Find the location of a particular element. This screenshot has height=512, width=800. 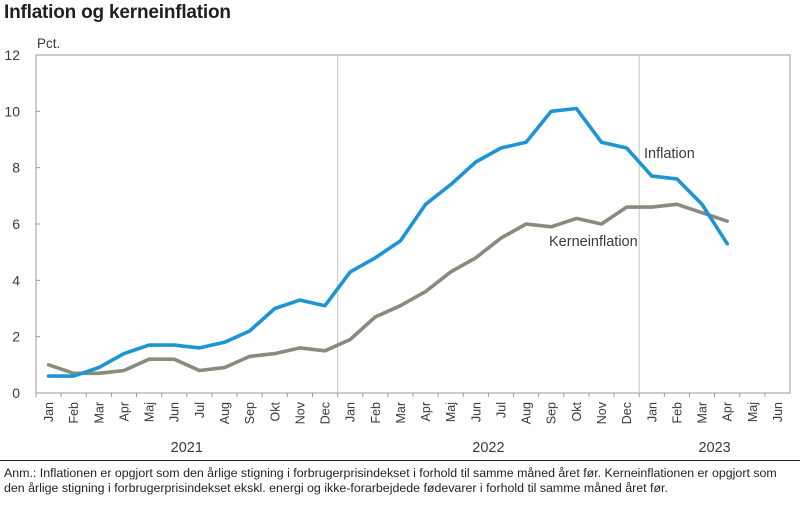

y-axis-ticks: 0 2 4 6 8 10 12 is located at coordinates (22, 224).